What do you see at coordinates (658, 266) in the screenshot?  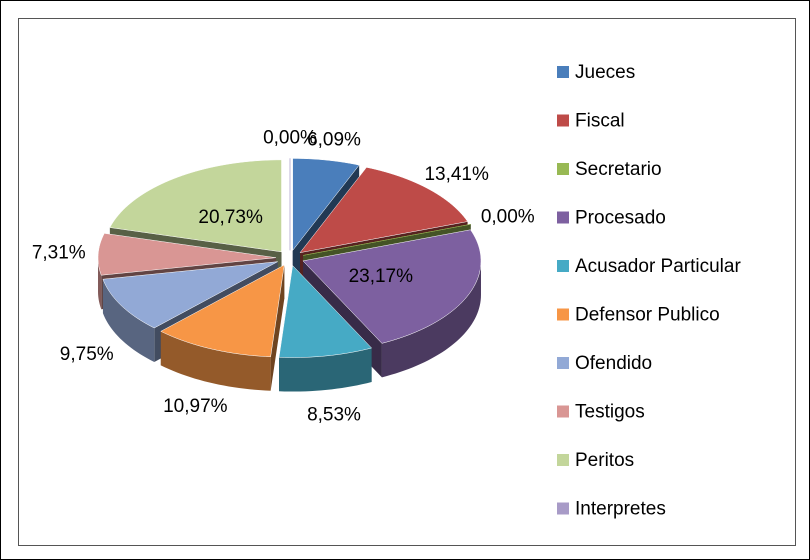 I see `legend-label: Acusador Particular` at bounding box center [658, 266].